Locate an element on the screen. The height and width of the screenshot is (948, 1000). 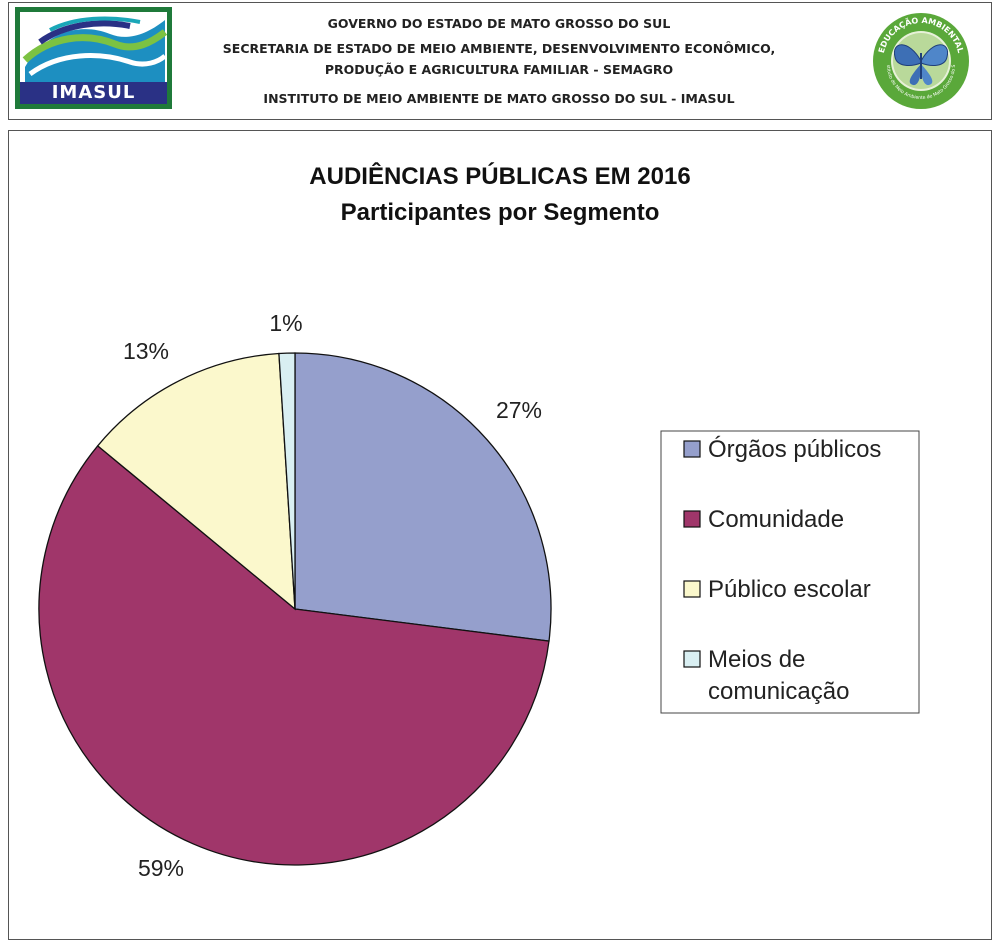
legend-swatch-meios-de-comunicacao is located at coordinates (692, 659).